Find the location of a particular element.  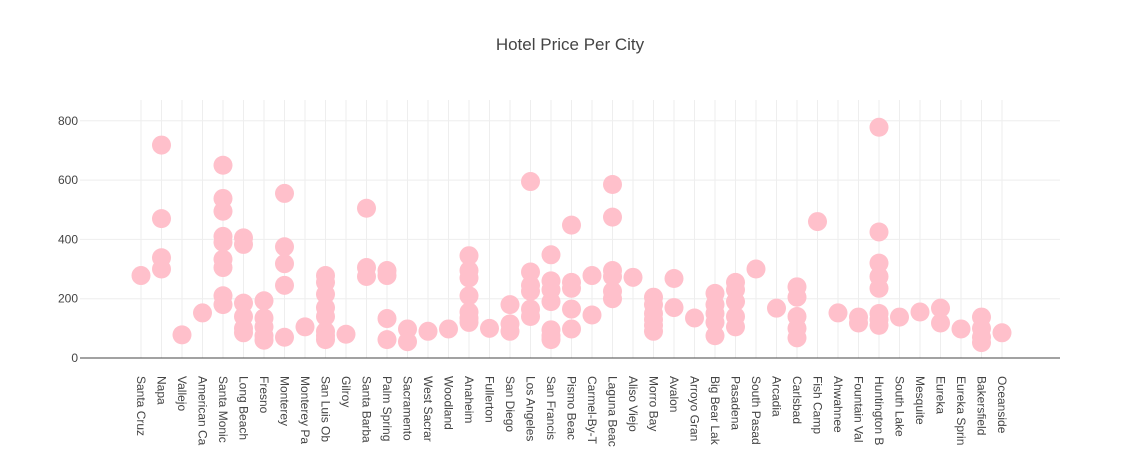

x-tick-label: Napa is located at coordinates (162, 390).